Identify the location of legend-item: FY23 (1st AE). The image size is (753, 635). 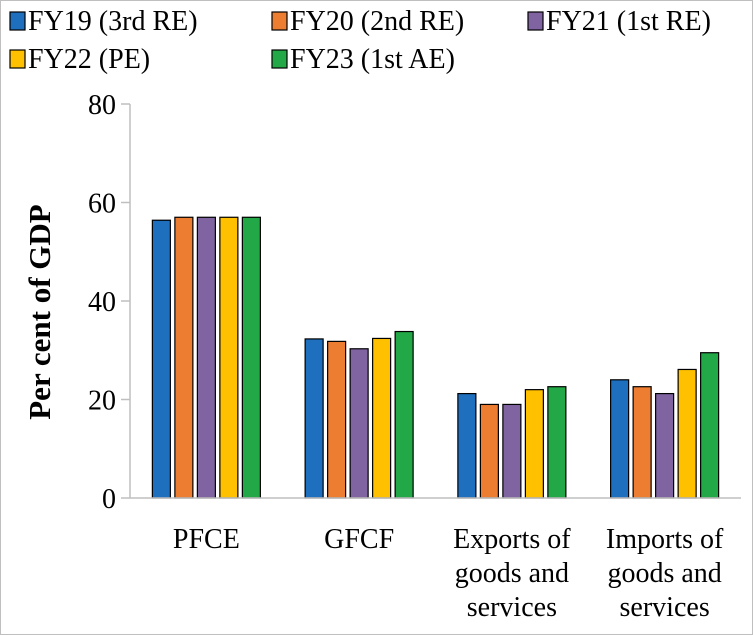
(363, 59).